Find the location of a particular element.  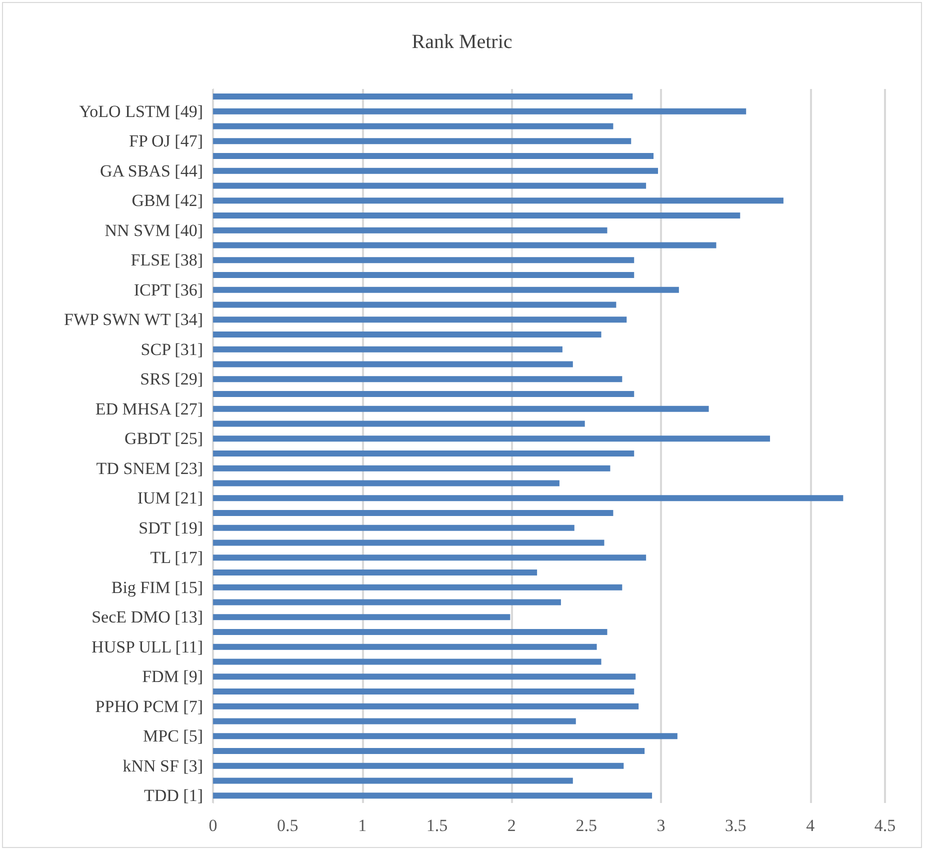

x-tick-label: 3.5 is located at coordinates (735, 825).